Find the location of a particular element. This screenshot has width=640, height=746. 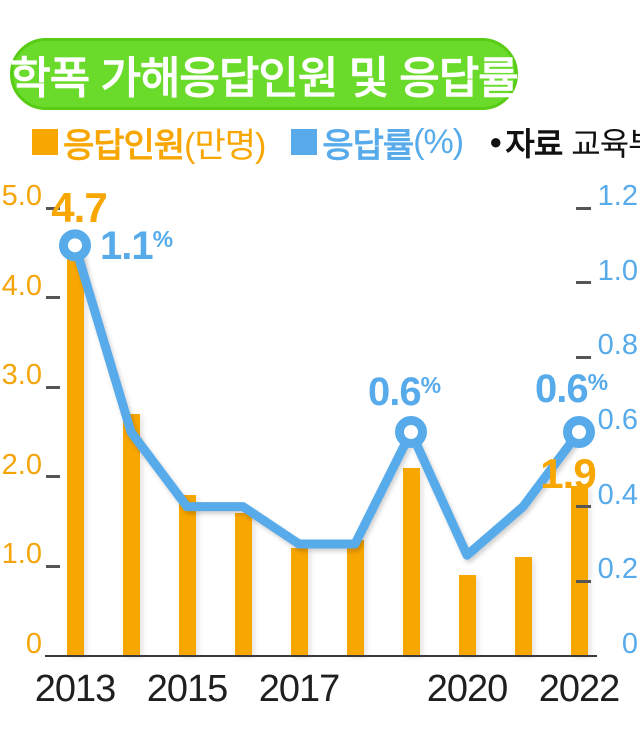

right-axis-label-0.2: 0.2 is located at coordinates (617, 569).